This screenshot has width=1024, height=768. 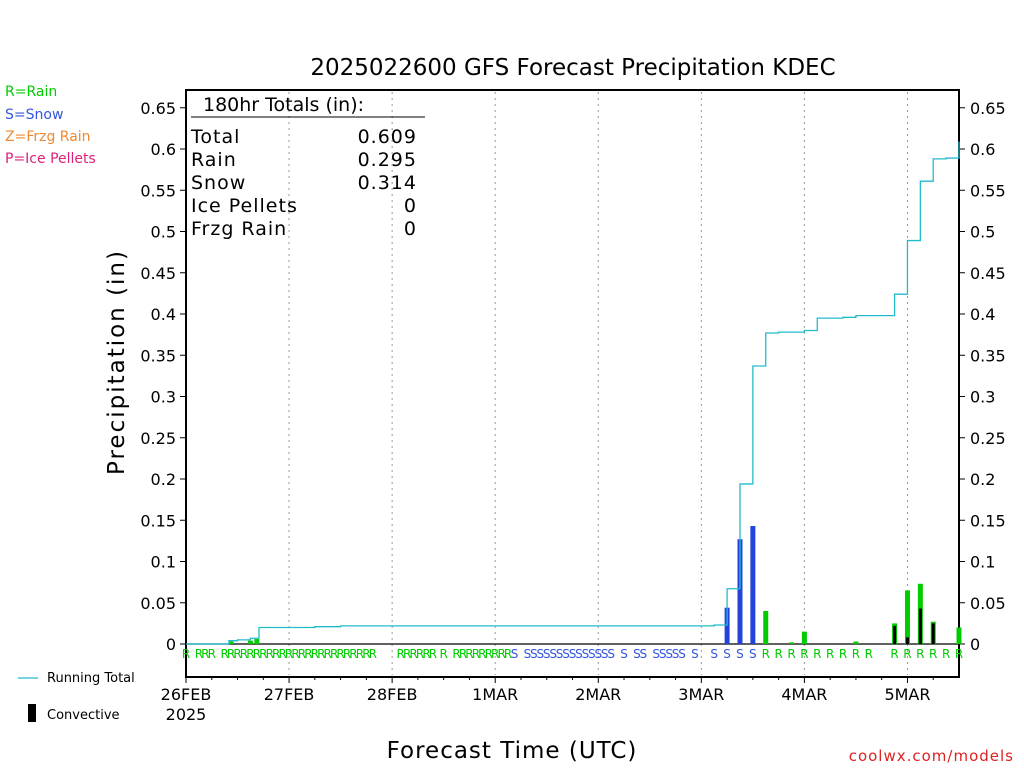 I want to click on totals-row-label: Ice Pellets, so click(x=244, y=206).